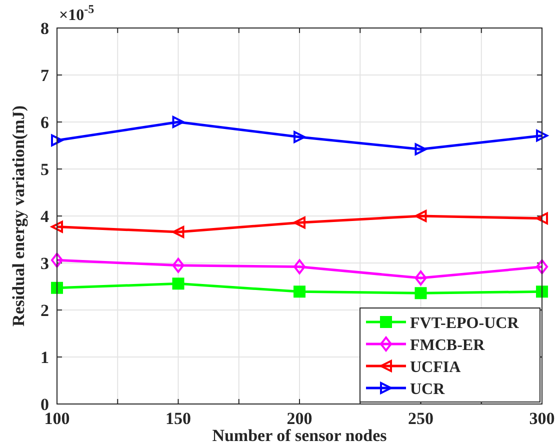 Image resolution: width=555 pixels, height=445 pixels. I want to click on x-tick-label: 200, so click(299, 418).